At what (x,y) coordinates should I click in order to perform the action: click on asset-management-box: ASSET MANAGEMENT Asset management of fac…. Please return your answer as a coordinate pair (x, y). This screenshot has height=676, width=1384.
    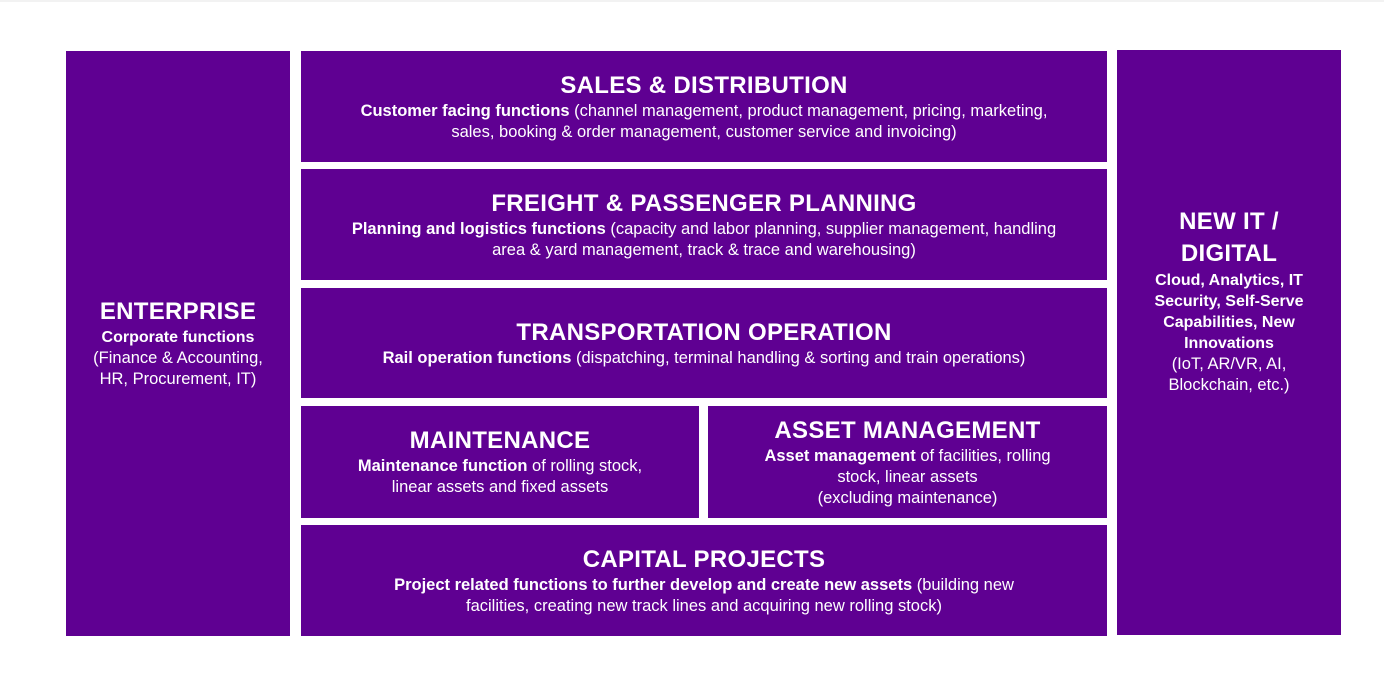
    Looking at the image, I should click on (907, 462).